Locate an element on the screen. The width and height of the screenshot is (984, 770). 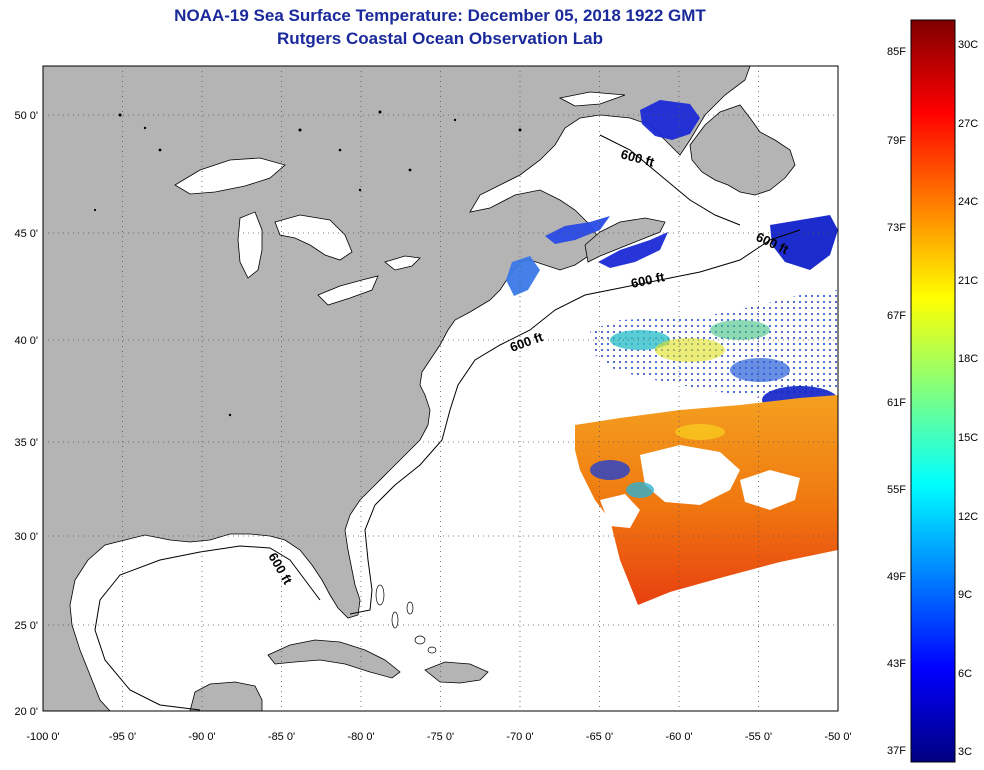
sst-cloud-gaps is located at coordinates (695, 476).